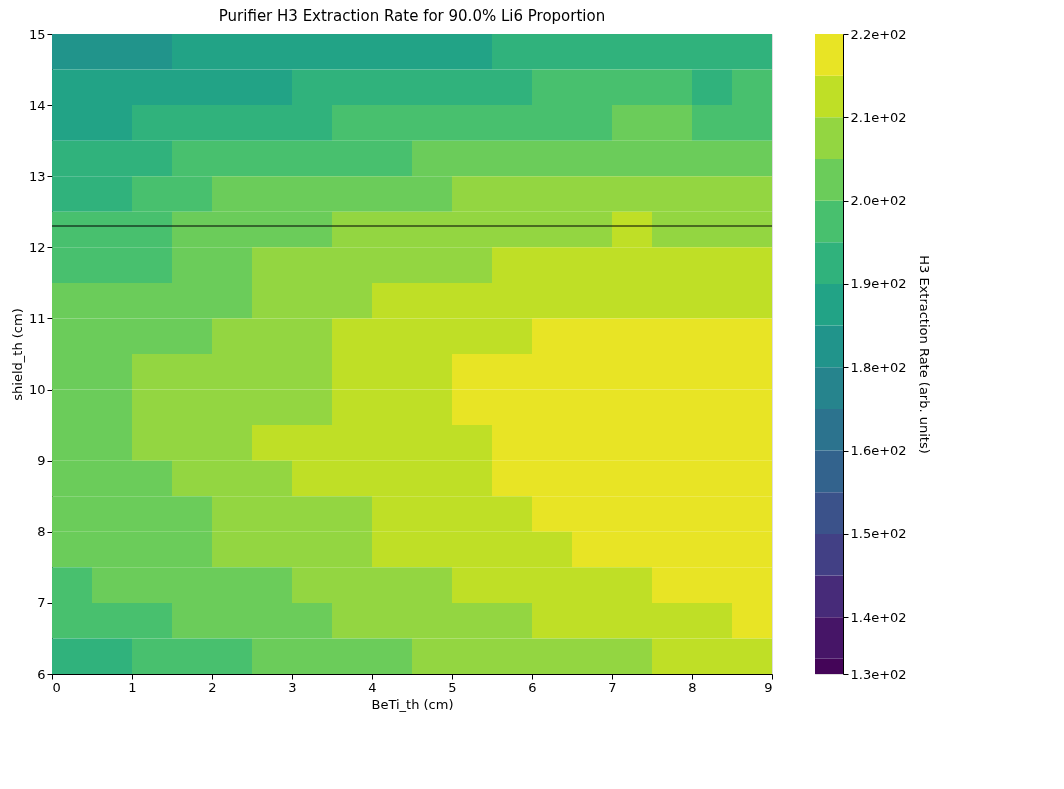 This screenshot has height=789, width=1064. What do you see at coordinates (878, 117) in the screenshot?
I see `color-bar-label: 2.1e+02` at bounding box center [878, 117].